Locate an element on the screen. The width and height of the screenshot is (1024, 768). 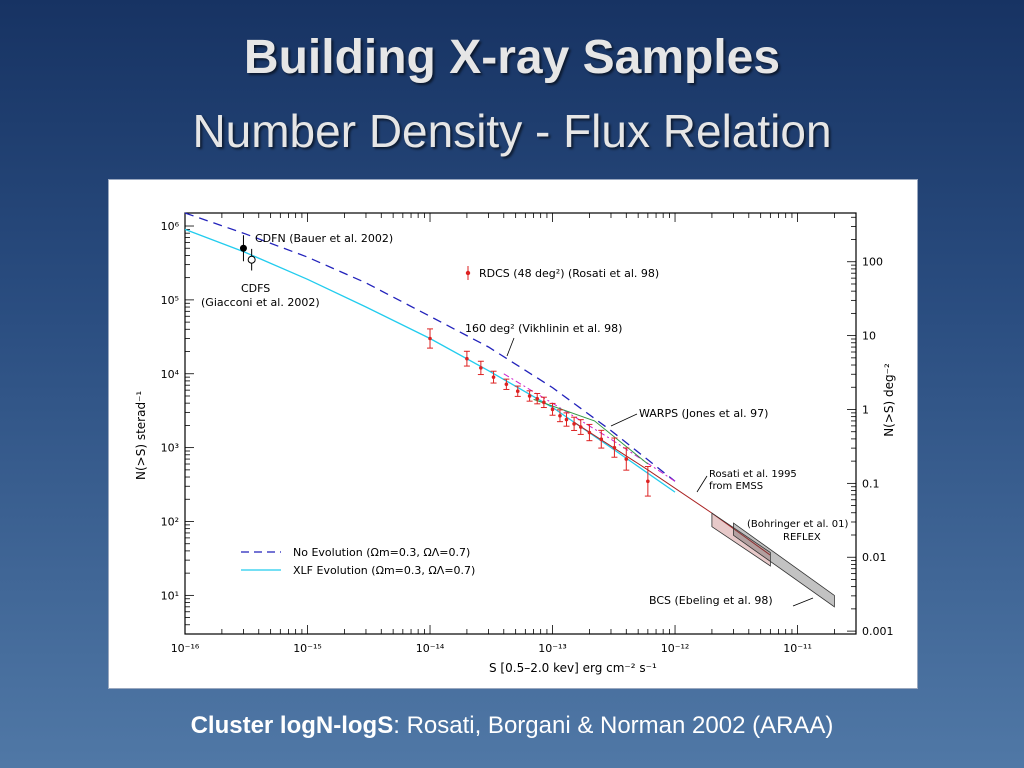
x-tick-label: 10⁻¹⁴ is located at coordinates (430, 648).